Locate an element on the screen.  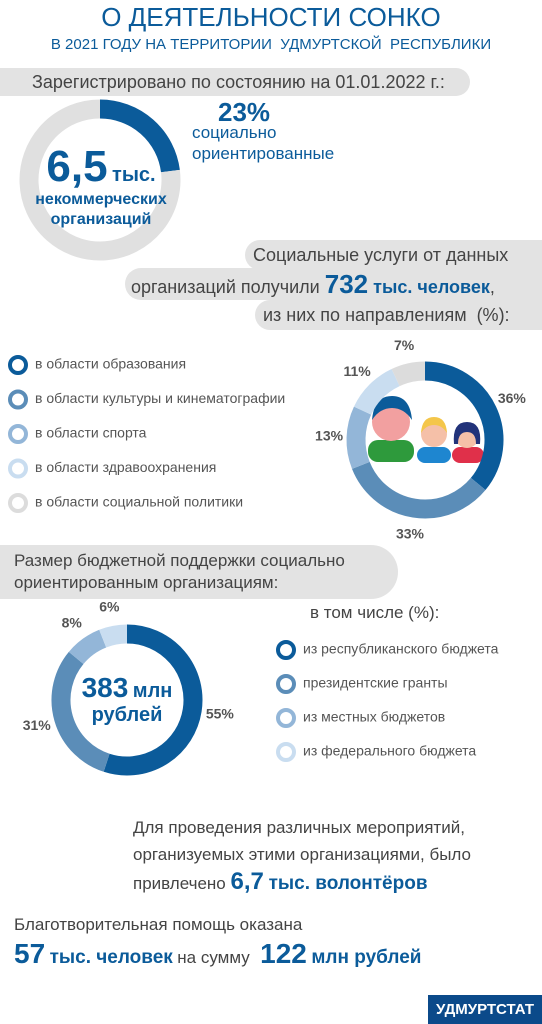
text: привлечено is located at coordinates (179, 883).